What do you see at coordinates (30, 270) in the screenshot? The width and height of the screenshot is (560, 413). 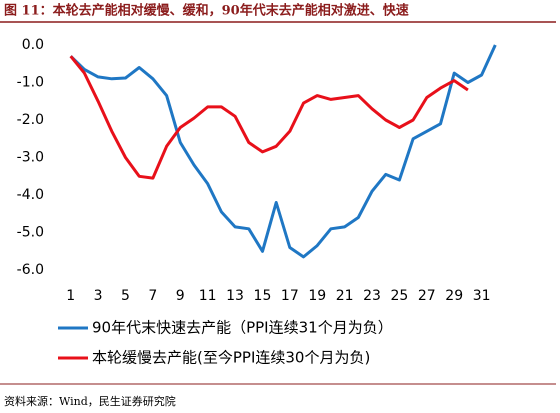 I see `y-tick-label: -6.0` at bounding box center [30, 270].